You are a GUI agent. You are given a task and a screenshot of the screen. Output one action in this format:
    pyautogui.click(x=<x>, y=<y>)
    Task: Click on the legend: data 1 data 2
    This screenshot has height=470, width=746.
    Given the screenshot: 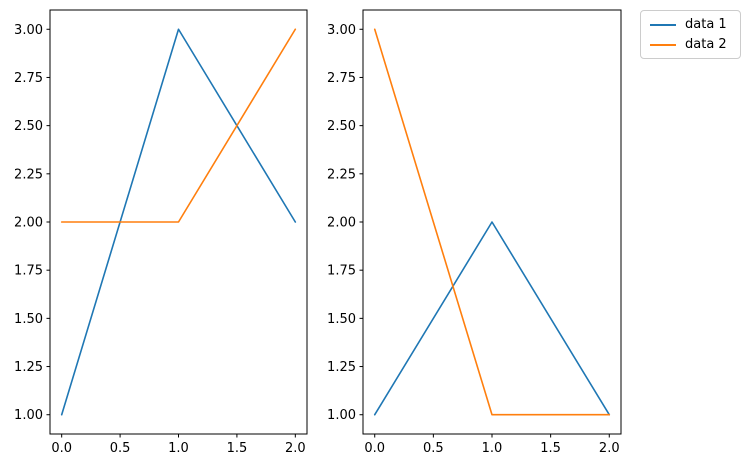 What is the action you would take?
    pyautogui.click(x=690, y=34)
    